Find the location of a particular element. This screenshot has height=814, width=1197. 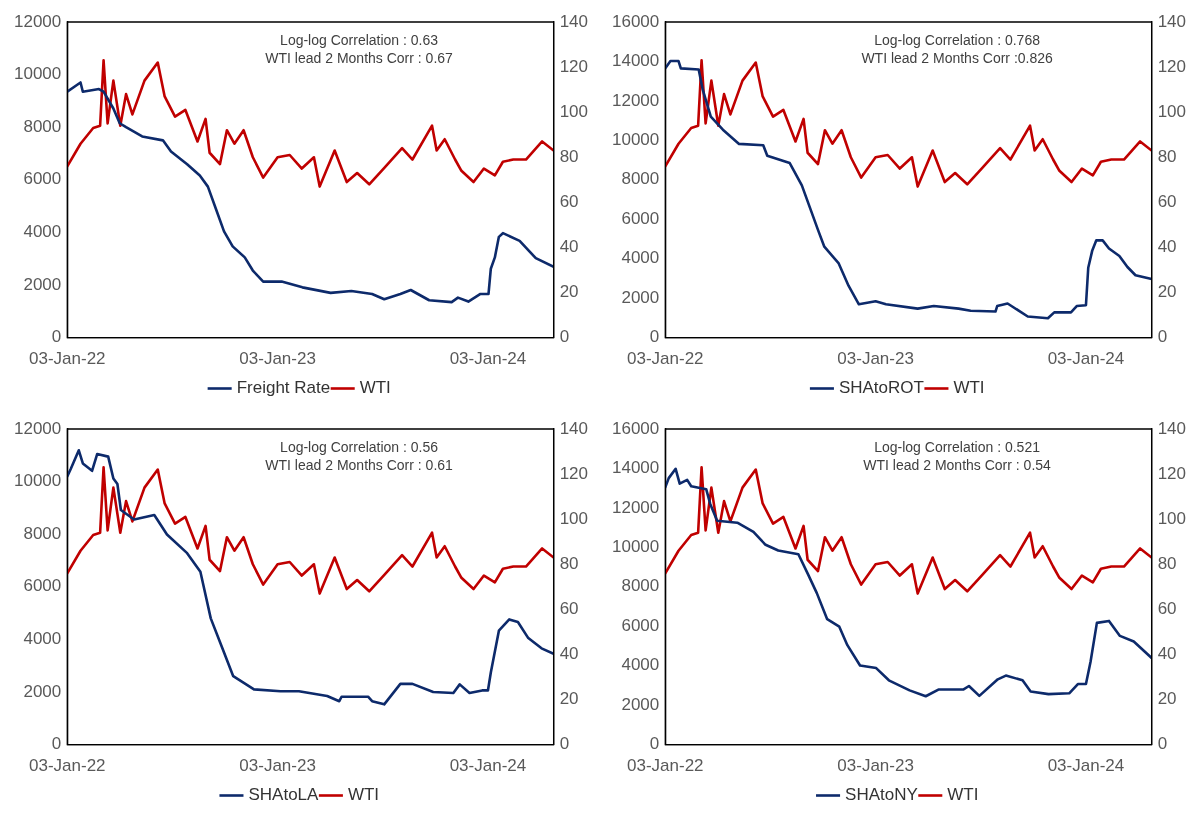

annotation: WTI lead 2 Months Corr : 0.67 is located at coordinates (359, 57).